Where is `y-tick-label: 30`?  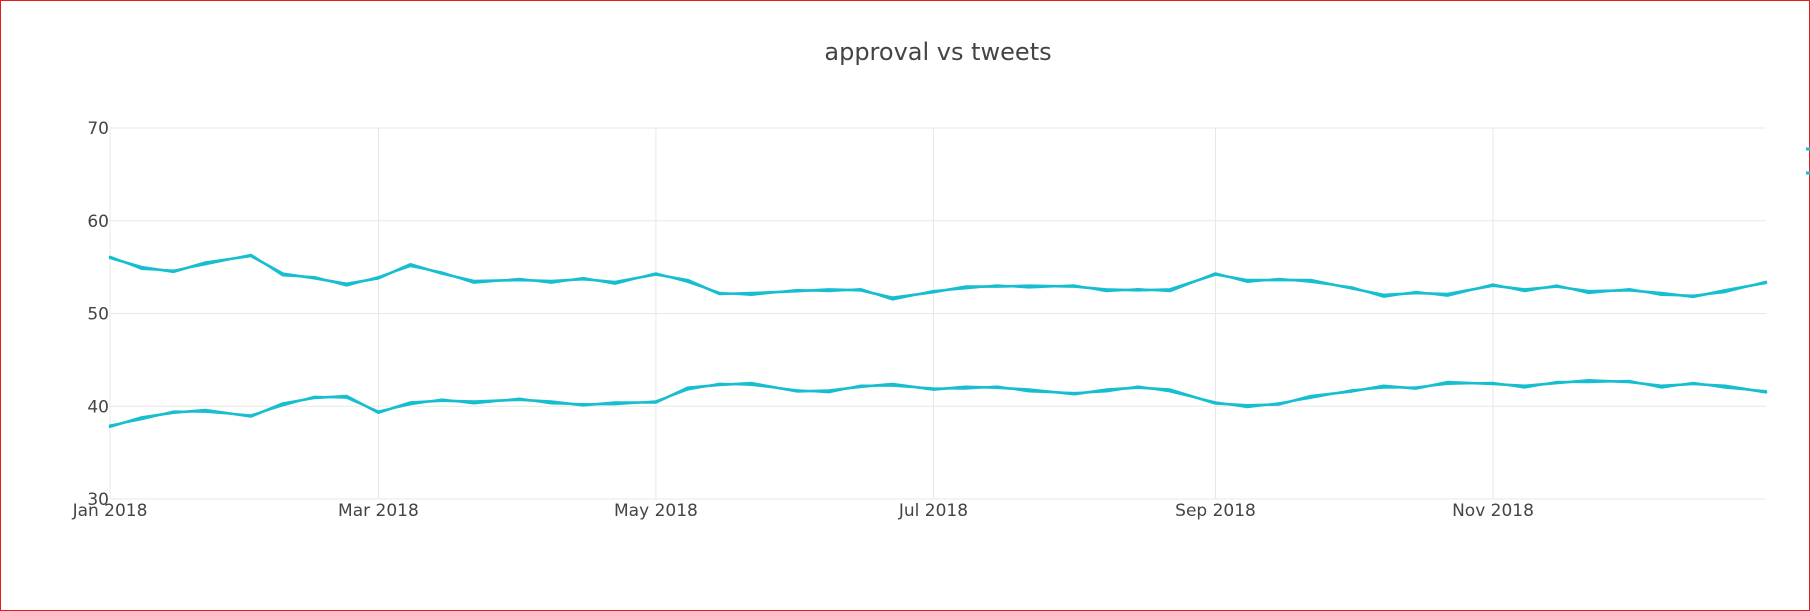
y-tick-label: 30 is located at coordinates (98, 500).